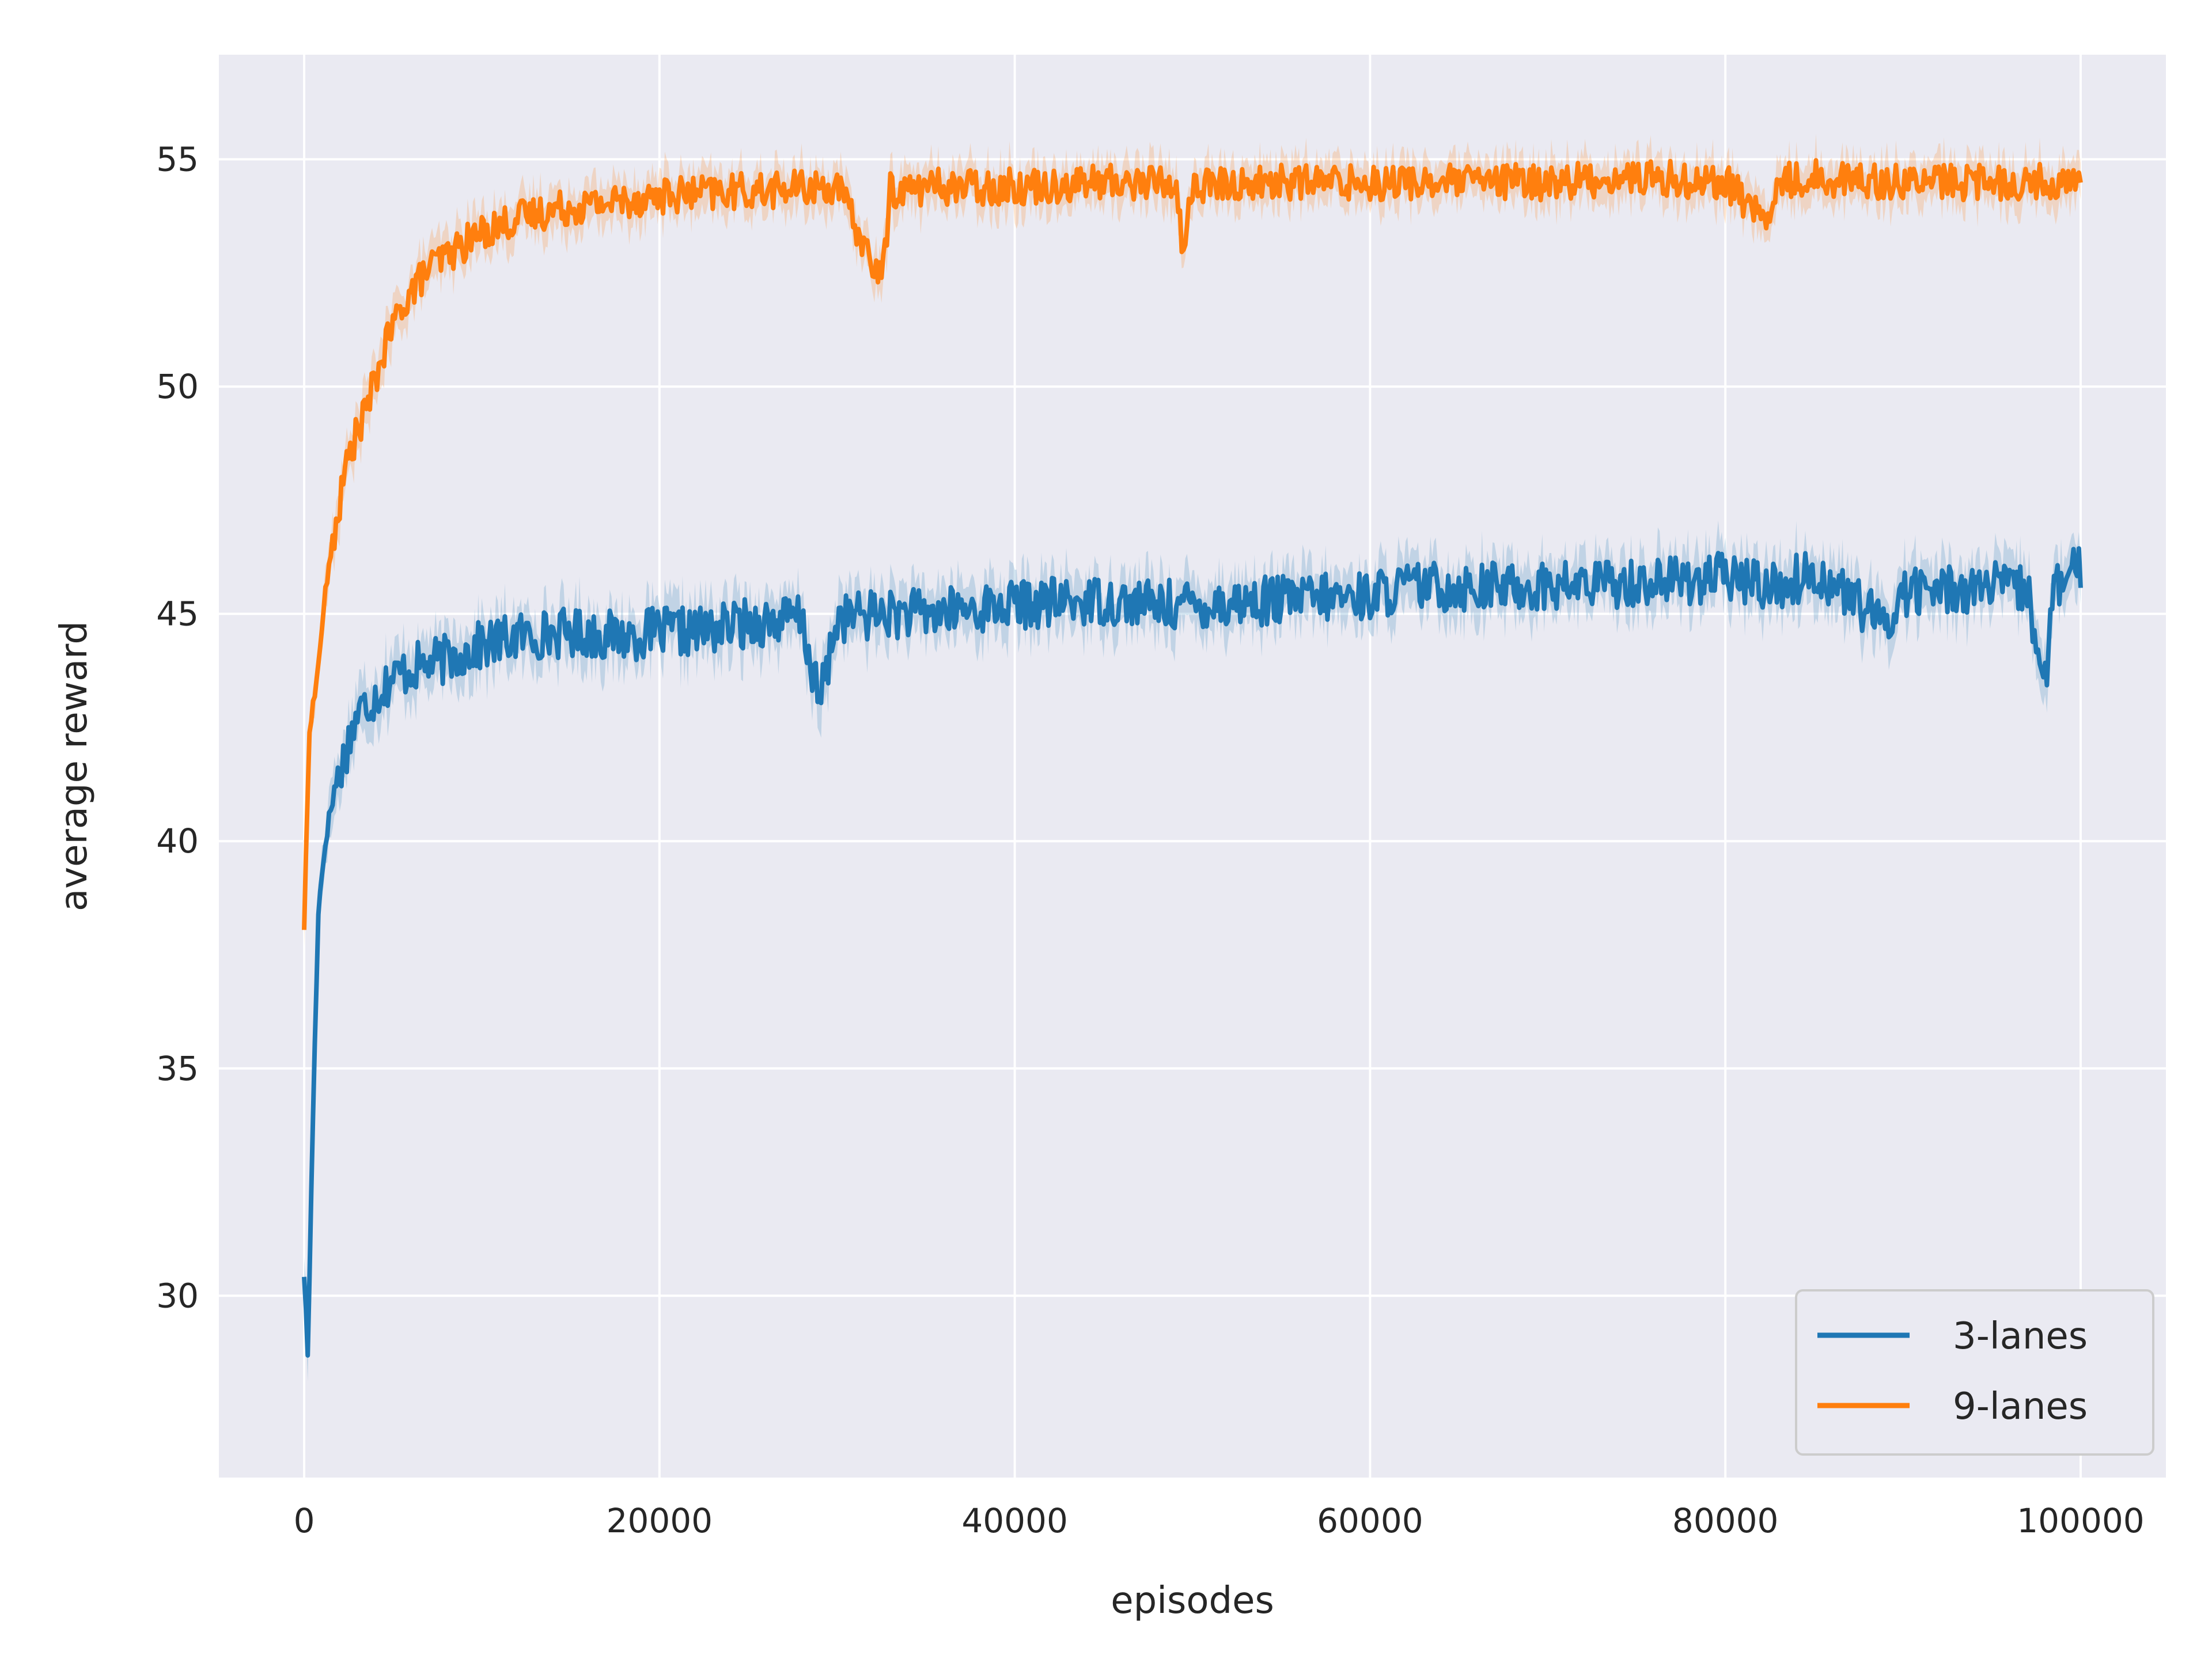 The width and height of the screenshot is (2212, 1659). I want to click on legend-box, so click(1974, 1372).